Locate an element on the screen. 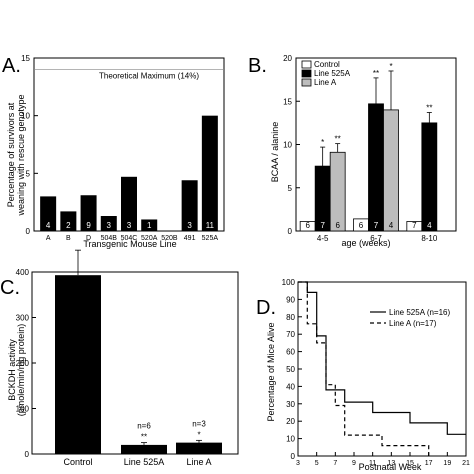 The width and height of the screenshot is (474, 474). panel-c-xtick-label: Line A is located at coordinates (198, 462).